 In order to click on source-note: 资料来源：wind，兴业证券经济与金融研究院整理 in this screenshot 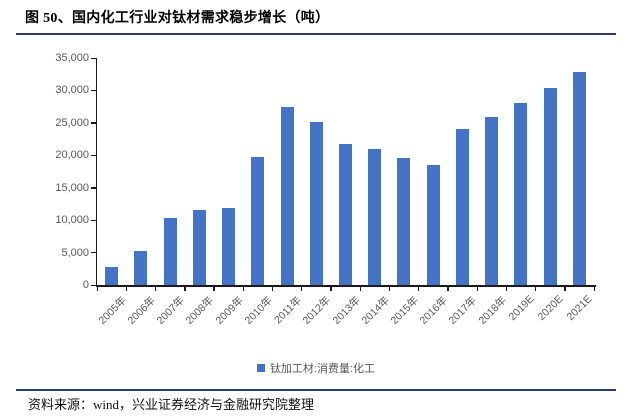, I will do `click(171, 404)`.